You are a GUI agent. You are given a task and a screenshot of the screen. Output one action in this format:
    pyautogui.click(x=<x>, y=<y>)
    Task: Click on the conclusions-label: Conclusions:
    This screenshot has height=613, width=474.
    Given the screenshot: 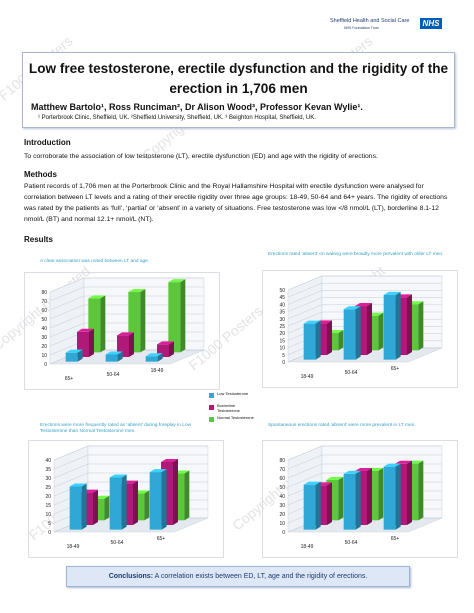 What is the action you would take?
    pyautogui.click(x=131, y=576)
    